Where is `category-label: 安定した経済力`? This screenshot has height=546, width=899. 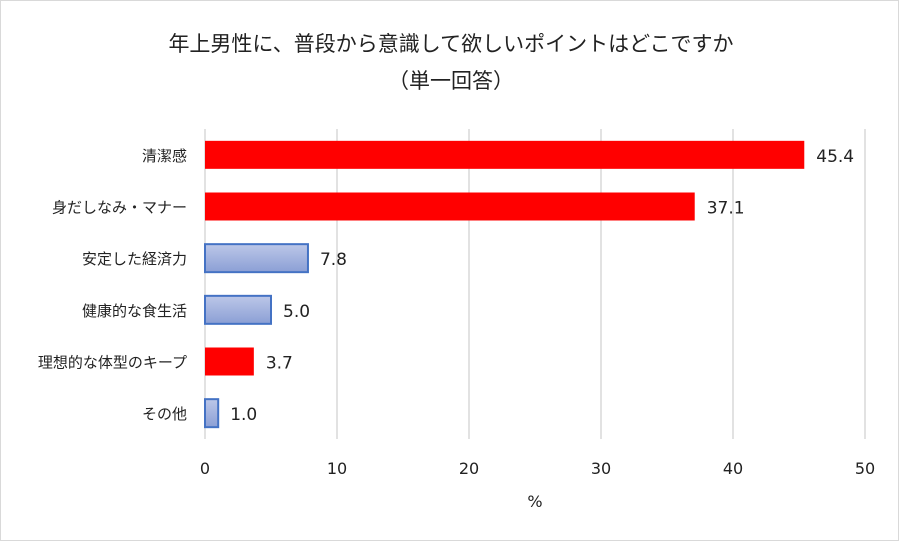
category-label: 安定した経済力 is located at coordinates (134, 259).